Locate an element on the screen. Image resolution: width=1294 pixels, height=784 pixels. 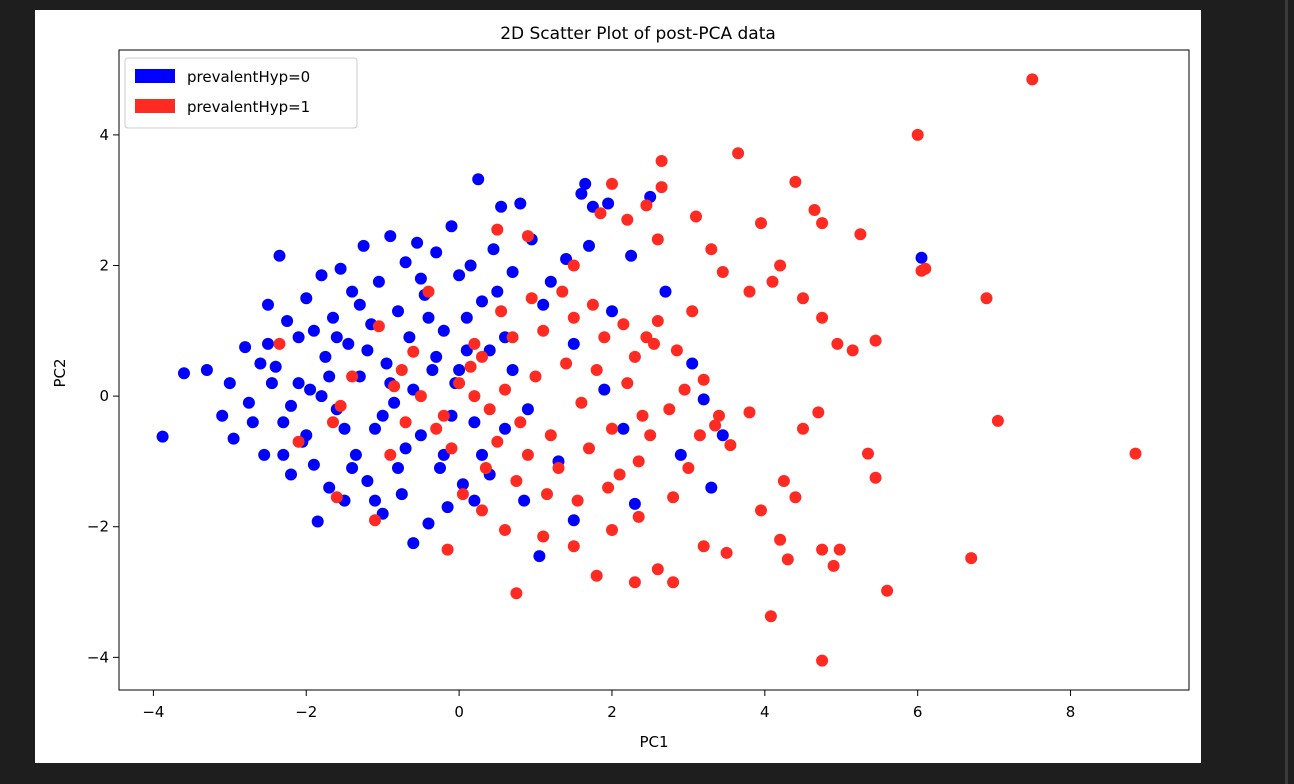
y-tick-label: 0 is located at coordinates (104, 396).